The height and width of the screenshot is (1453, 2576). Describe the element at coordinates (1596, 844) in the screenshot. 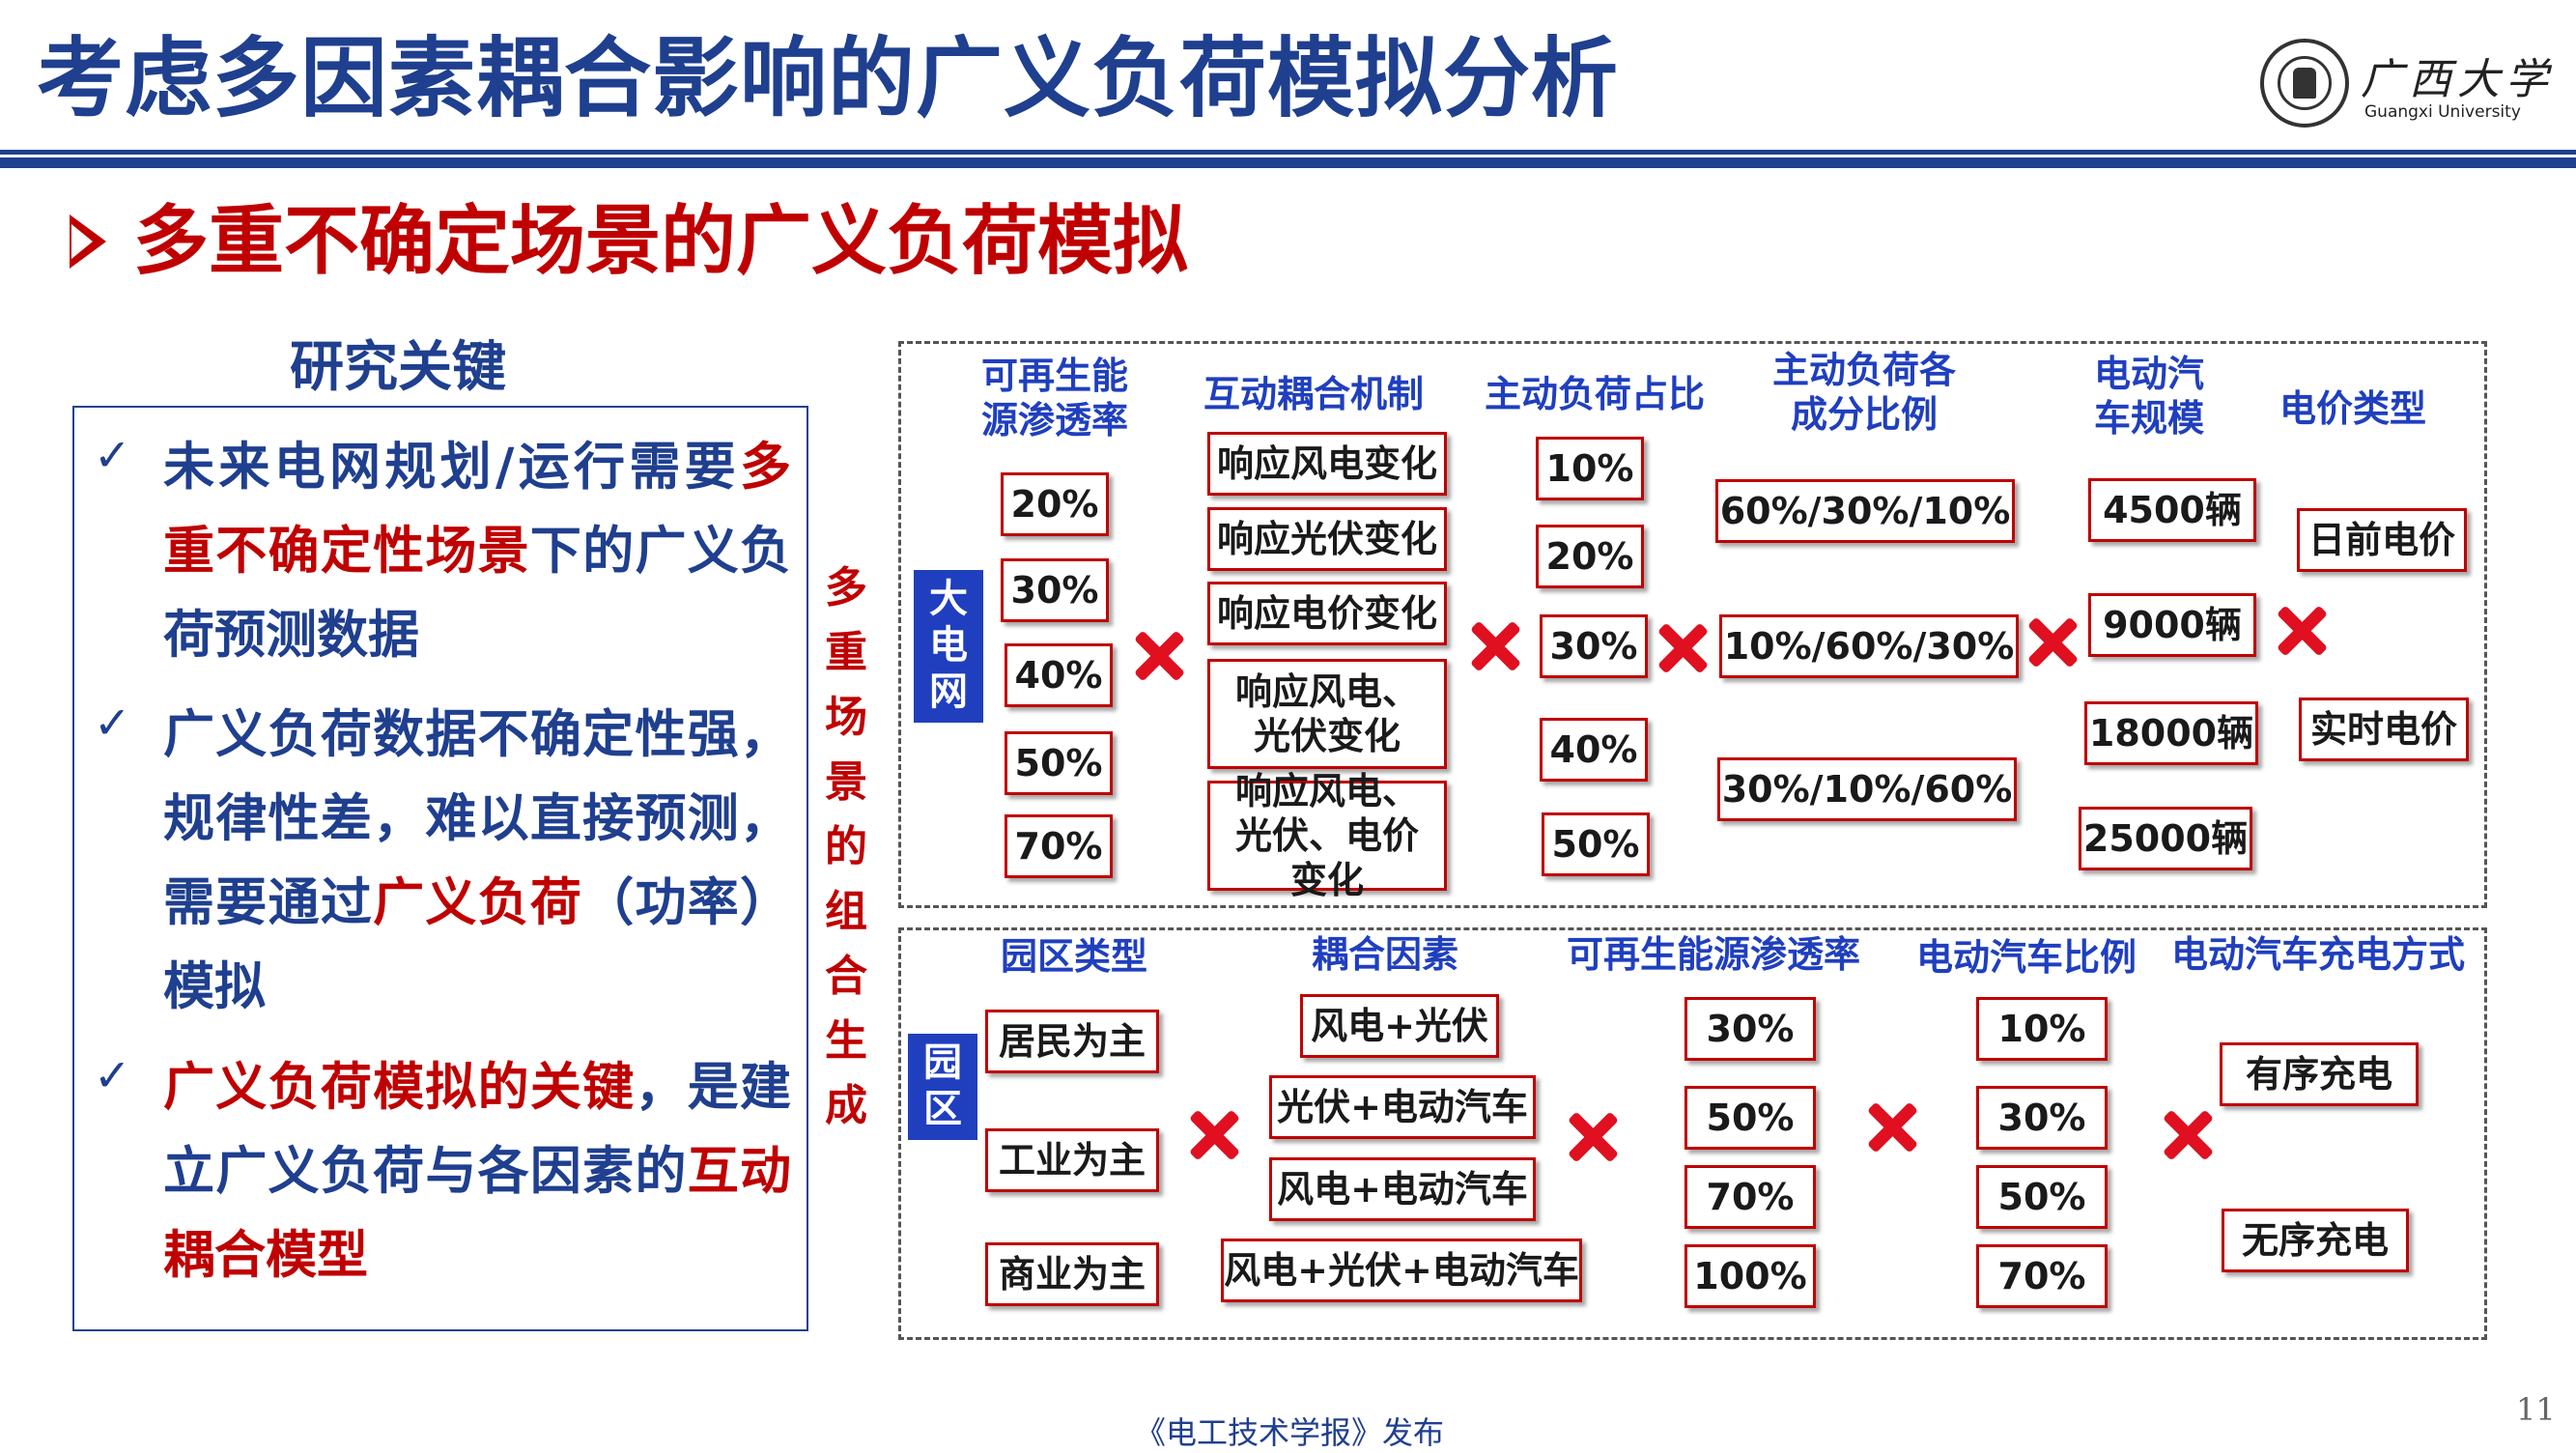

I see `grid-active-share-option: 50%` at that location.